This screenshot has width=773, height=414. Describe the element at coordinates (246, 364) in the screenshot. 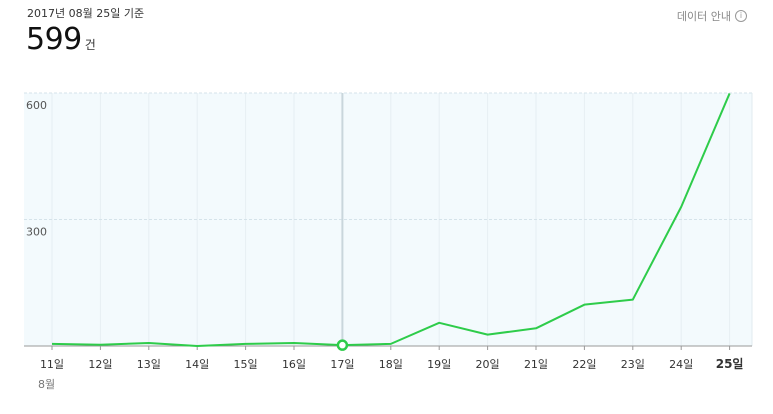

I see `x-tick-label: 15일` at that location.